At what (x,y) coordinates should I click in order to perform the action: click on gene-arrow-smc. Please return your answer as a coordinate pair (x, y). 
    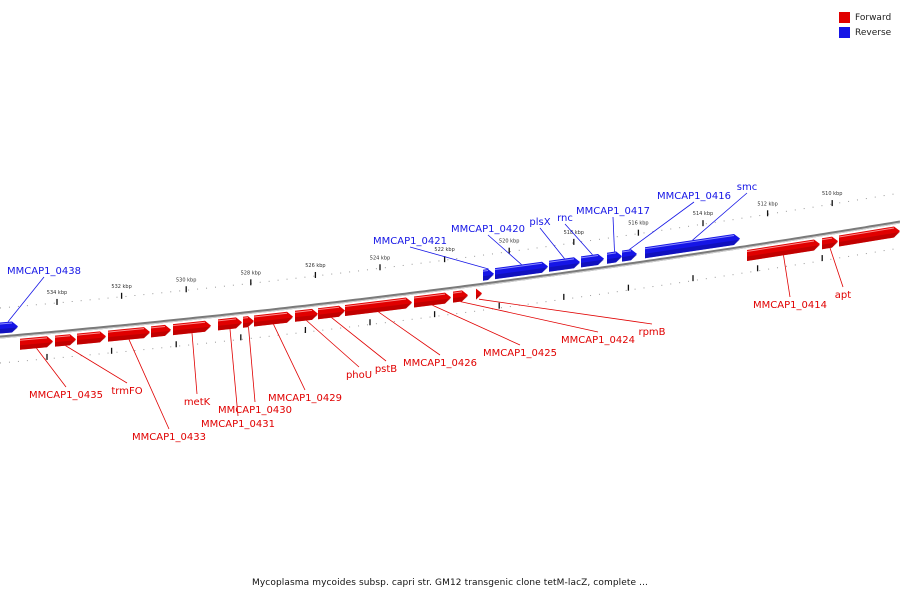
    Looking at the image, I should click on (692, 246).